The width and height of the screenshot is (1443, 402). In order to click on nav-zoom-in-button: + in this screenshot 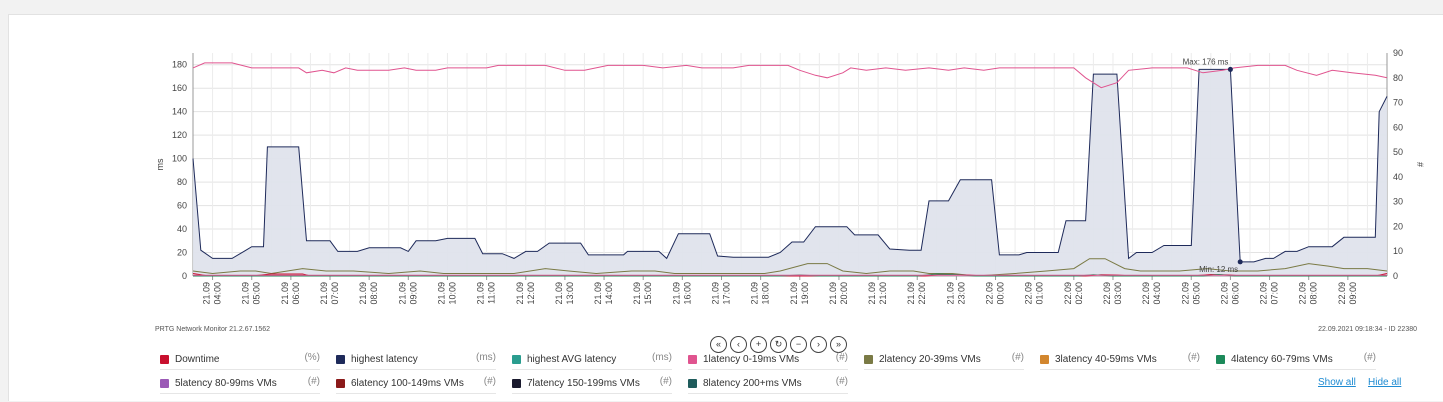, I will do `click(758, 344)`.